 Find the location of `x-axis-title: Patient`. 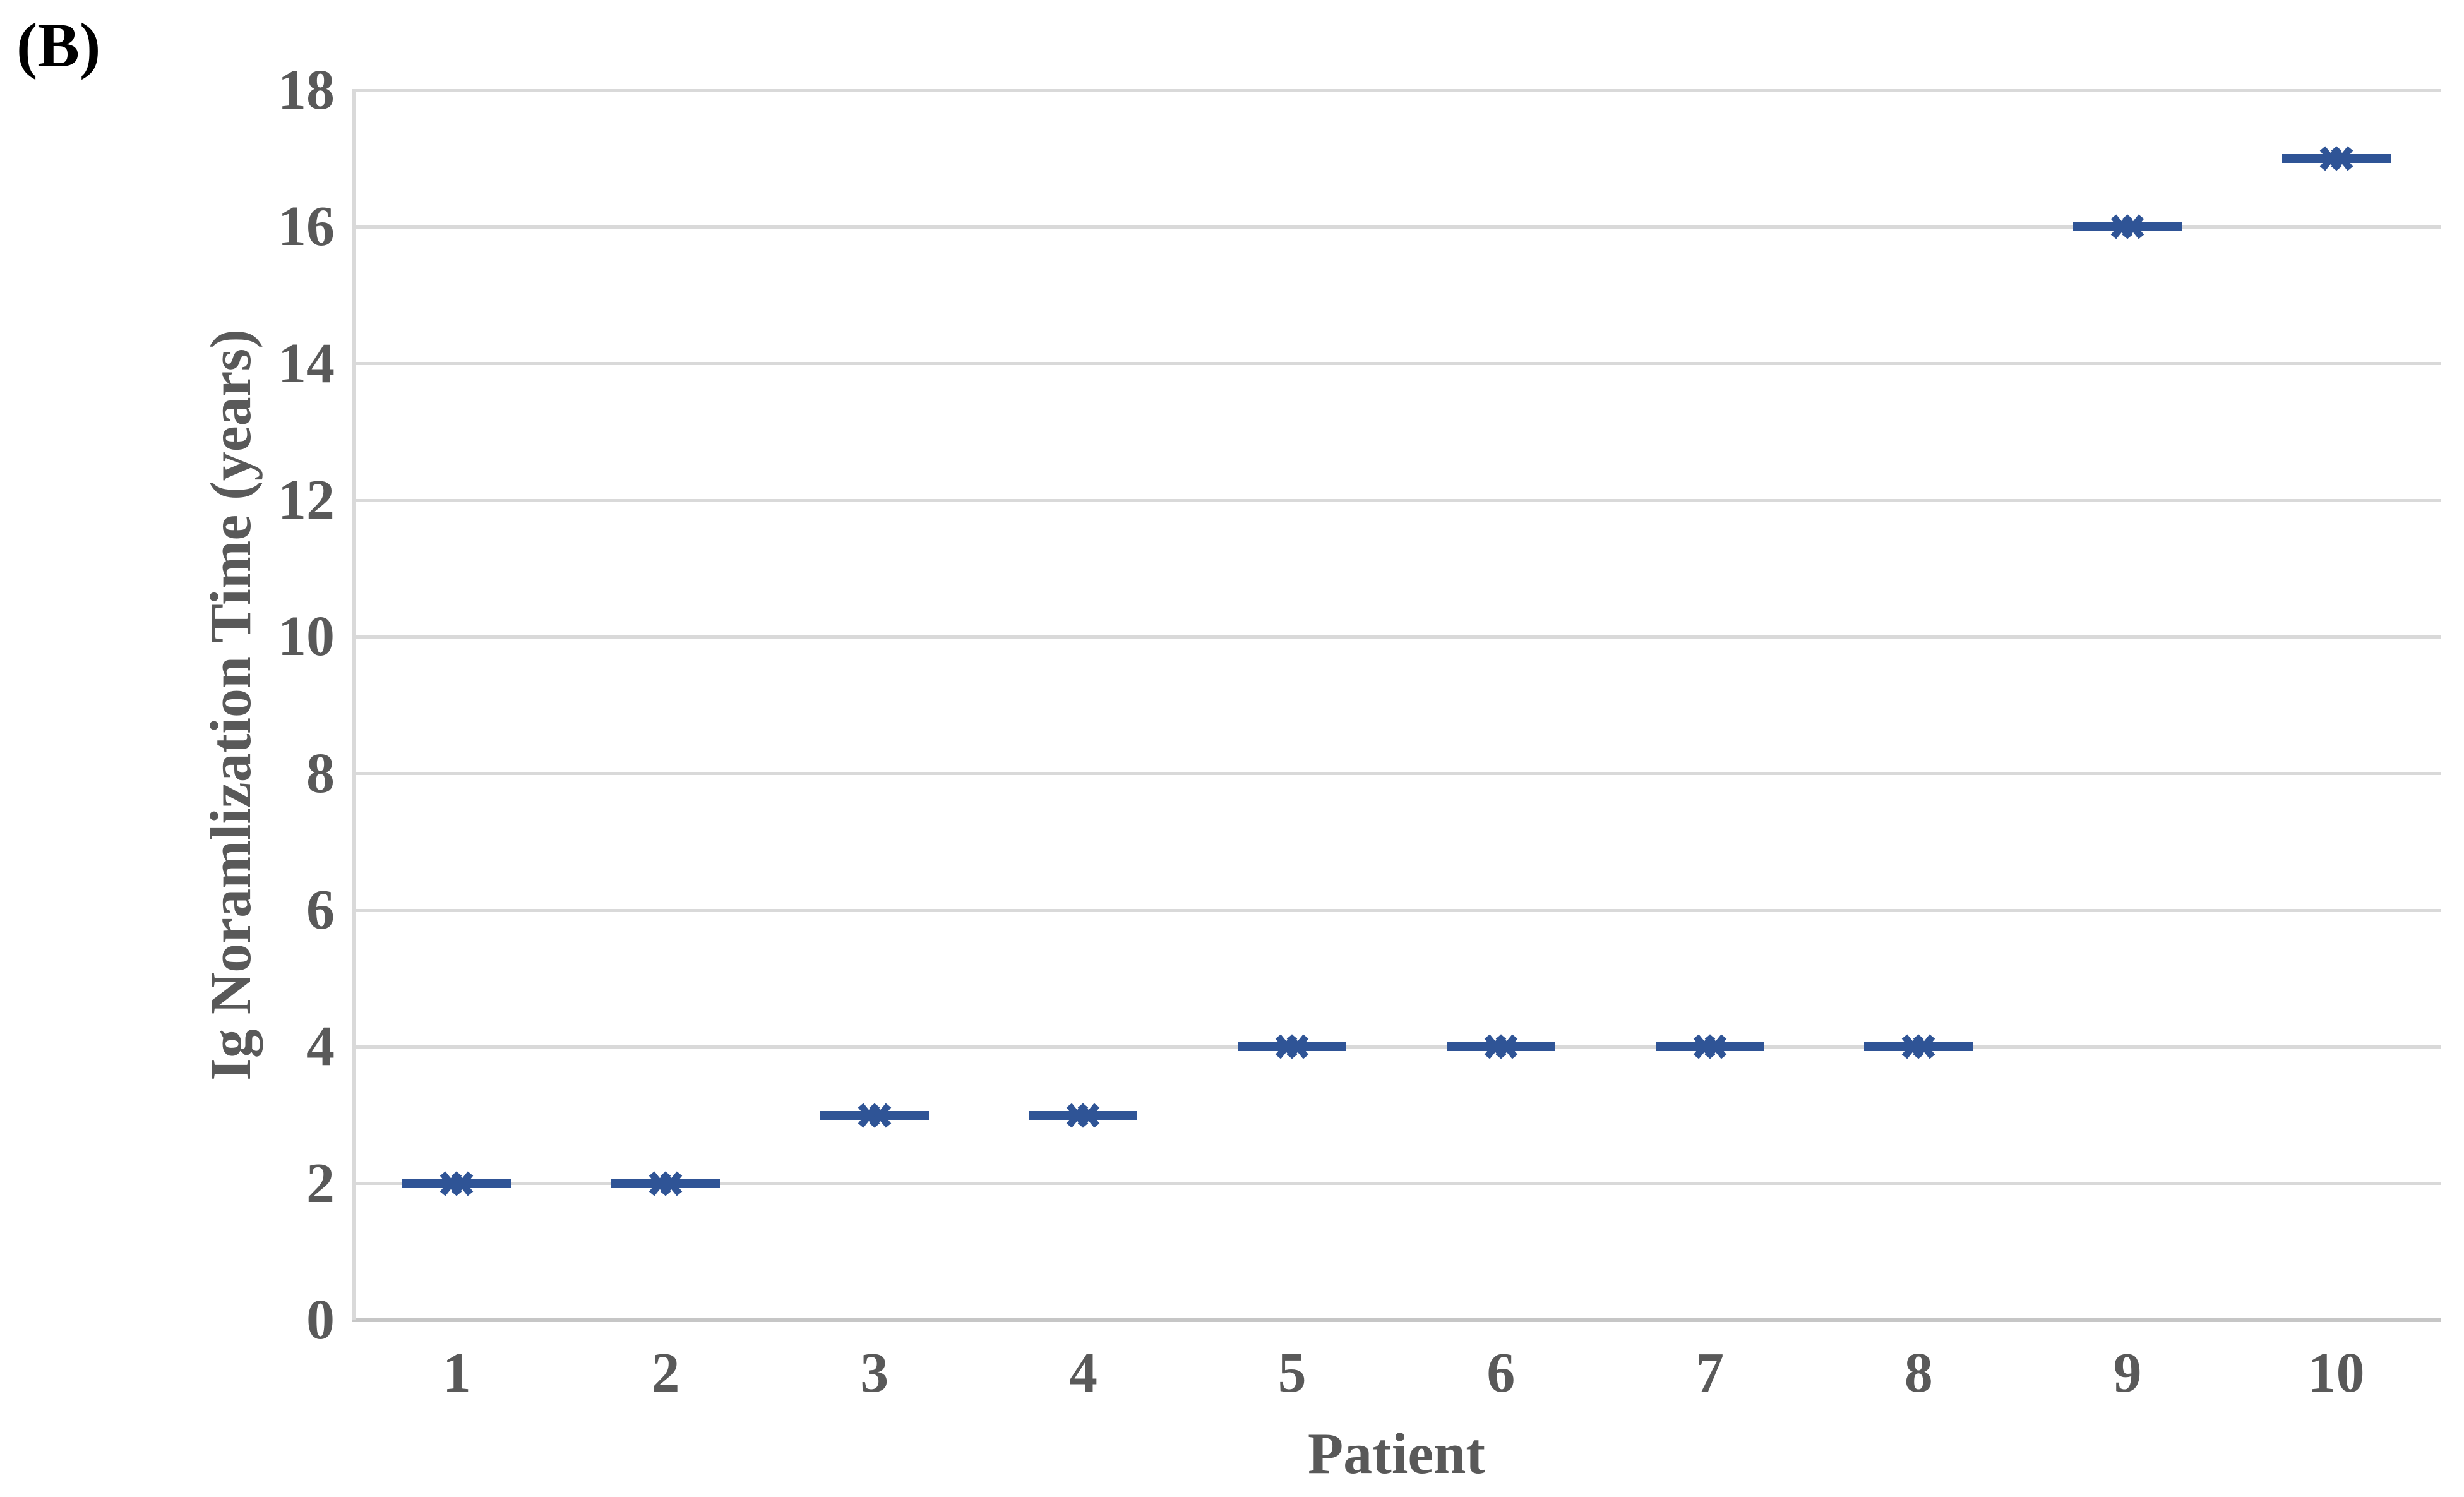

x-axis-title: Patient is located at coordinates (1396, 1454).